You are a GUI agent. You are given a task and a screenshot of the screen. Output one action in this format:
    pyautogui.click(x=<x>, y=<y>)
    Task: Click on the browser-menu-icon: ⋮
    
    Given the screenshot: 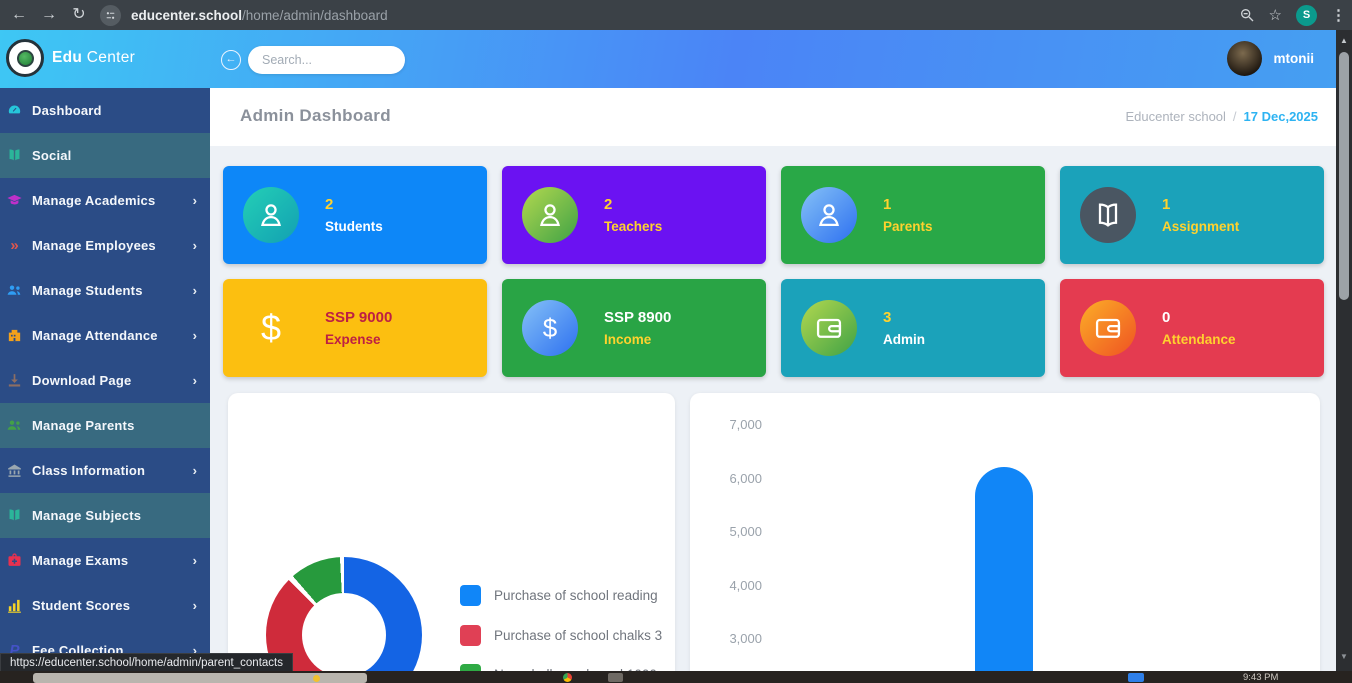 What is the action you would take?
    pyautogui.click(x=1338, y=15)
    